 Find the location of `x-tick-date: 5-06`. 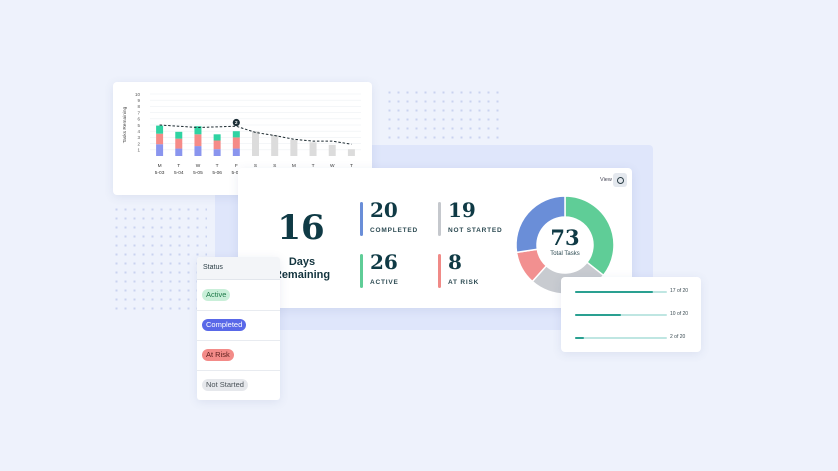

x-tick-date: 5-06 is located at coordinates (217, 173).